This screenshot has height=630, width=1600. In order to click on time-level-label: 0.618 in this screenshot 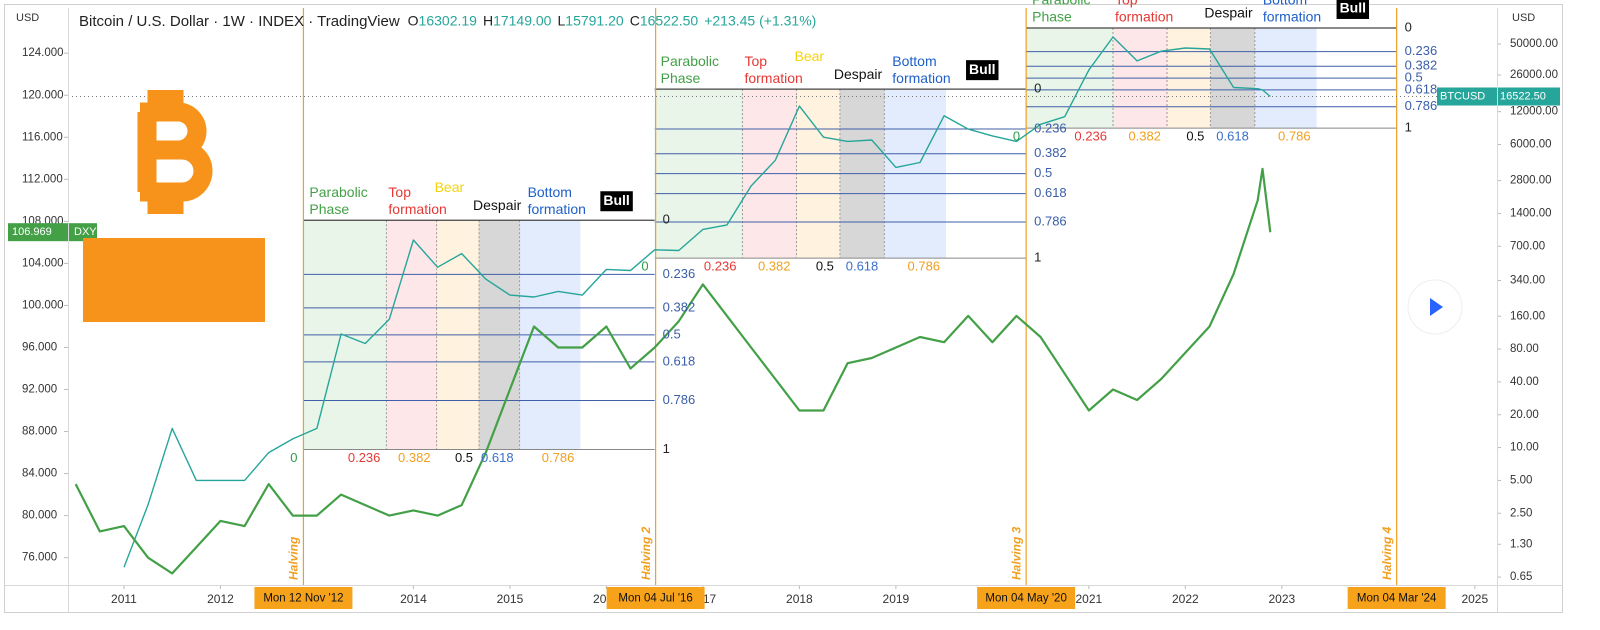, I will do `click(1232, 136)`.